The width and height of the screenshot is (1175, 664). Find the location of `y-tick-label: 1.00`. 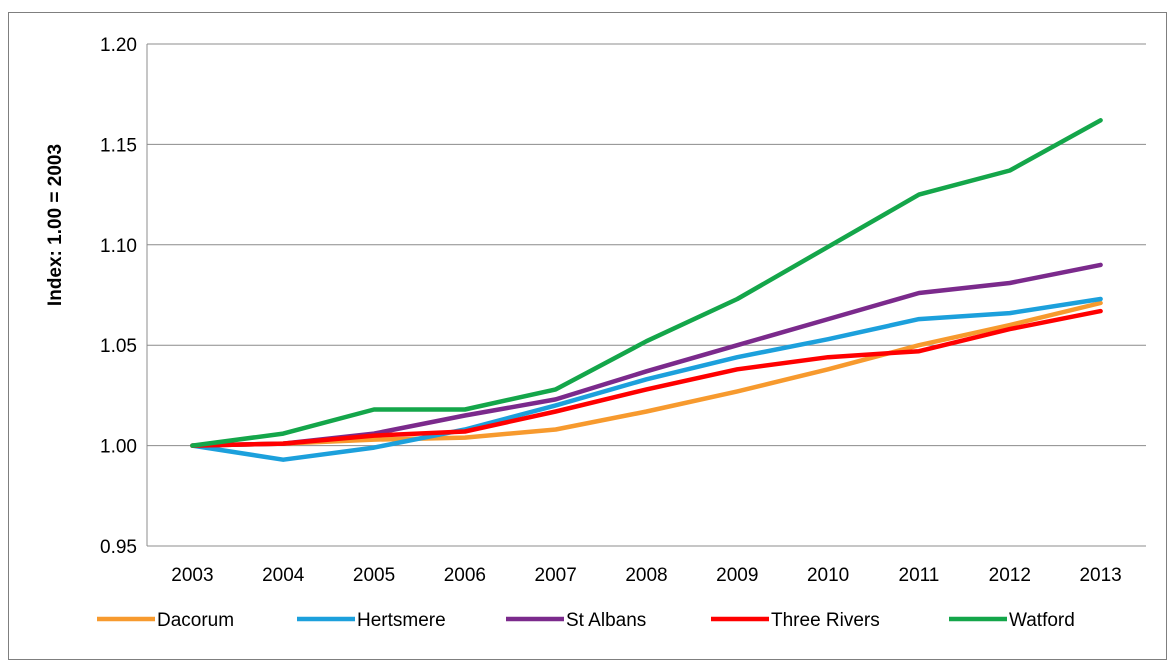

y-tick-label: 1.00 is located at coordinates (118, 447).